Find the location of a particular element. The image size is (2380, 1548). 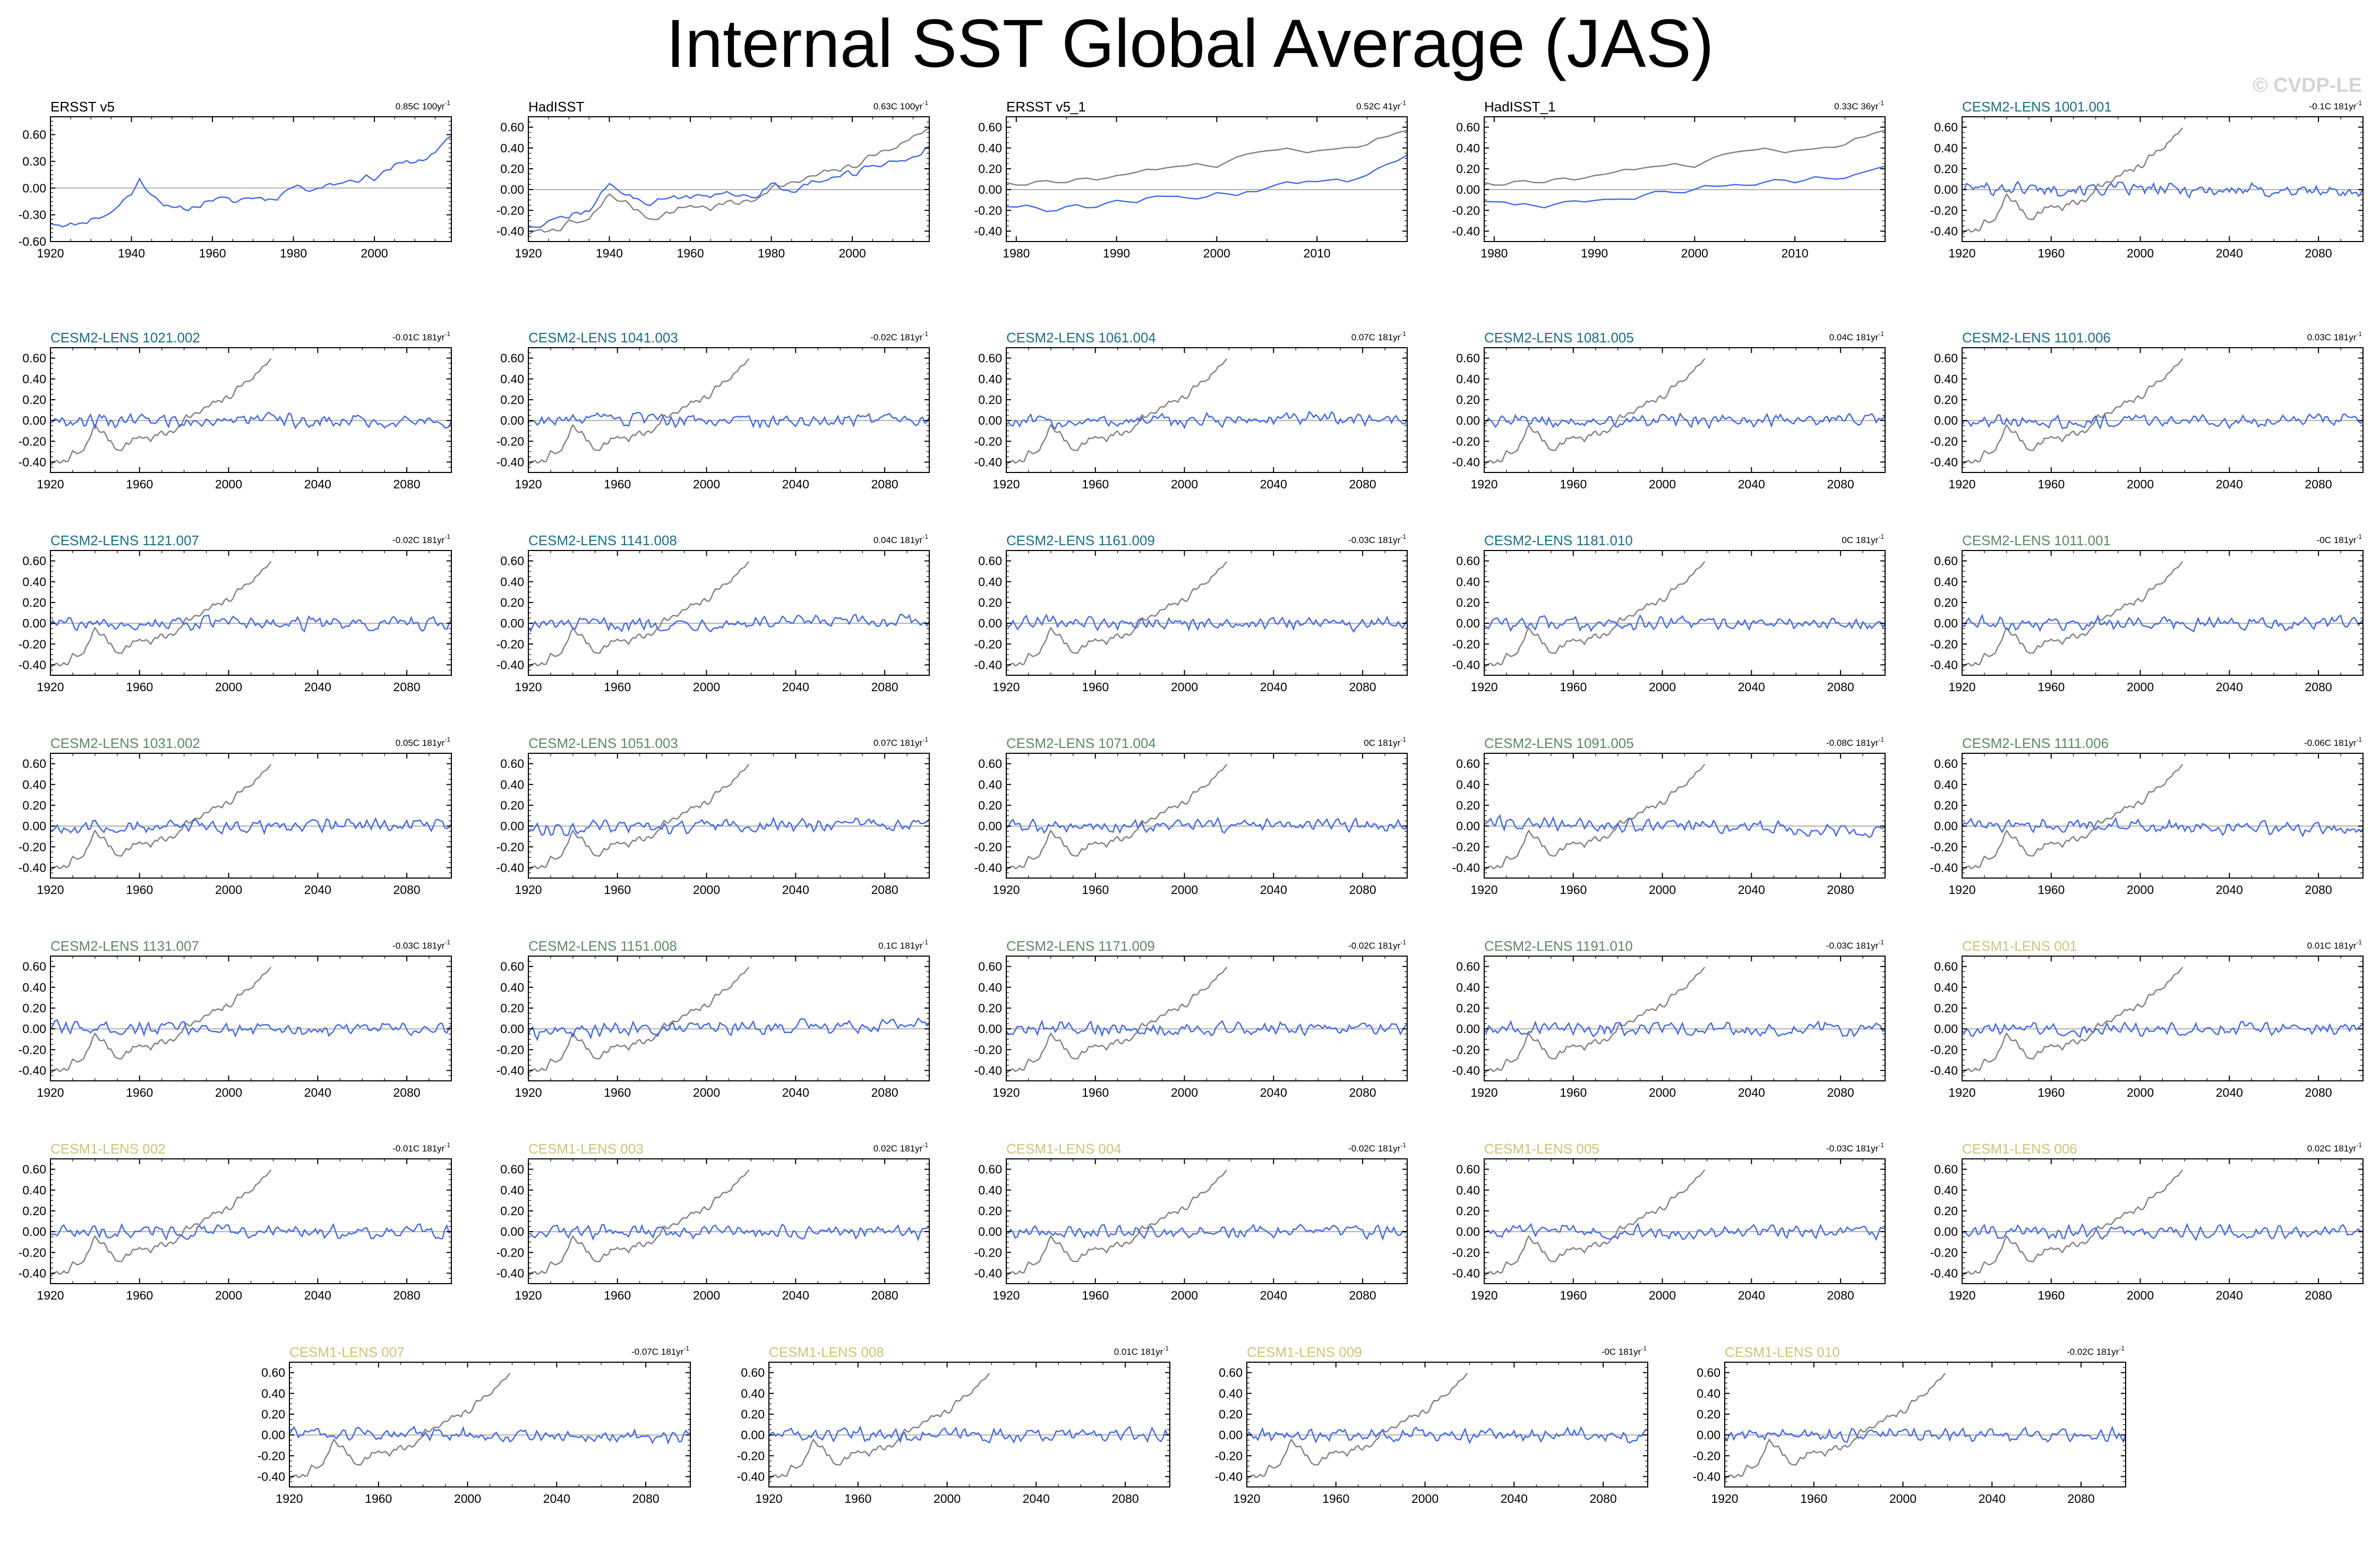

panel-title: CESM2-LENS 1011.001 is located at coordinates (2036, 540).